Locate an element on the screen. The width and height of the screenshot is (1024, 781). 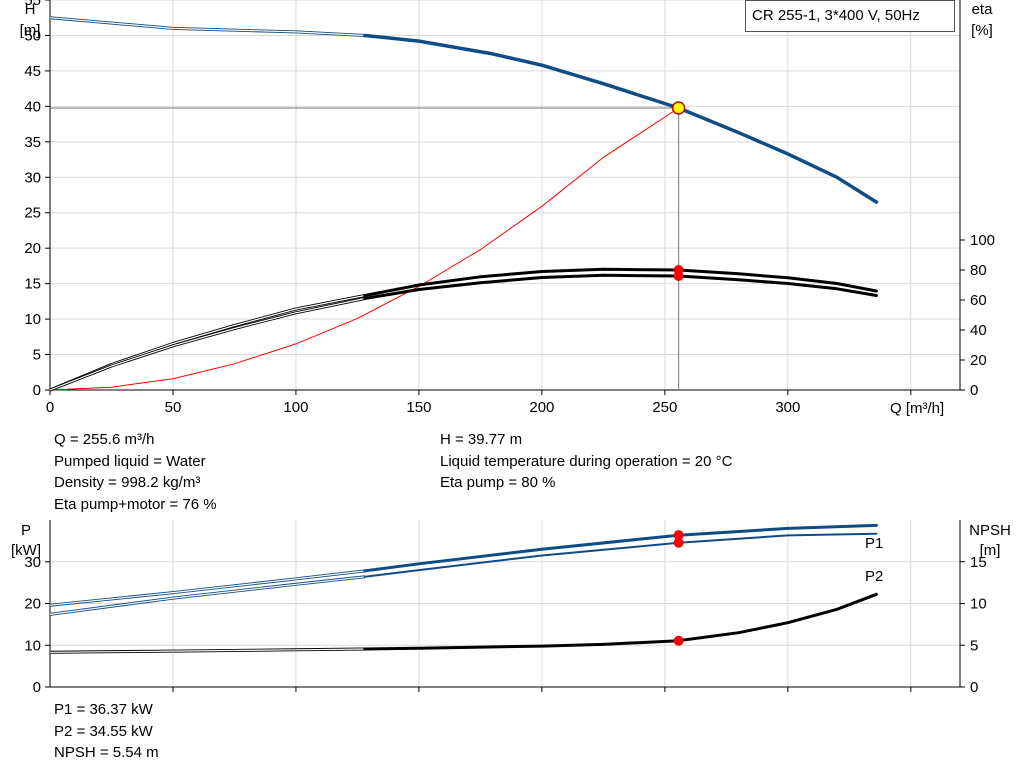
top-right-tick-label: 0 is located at coordinates (974, 390).